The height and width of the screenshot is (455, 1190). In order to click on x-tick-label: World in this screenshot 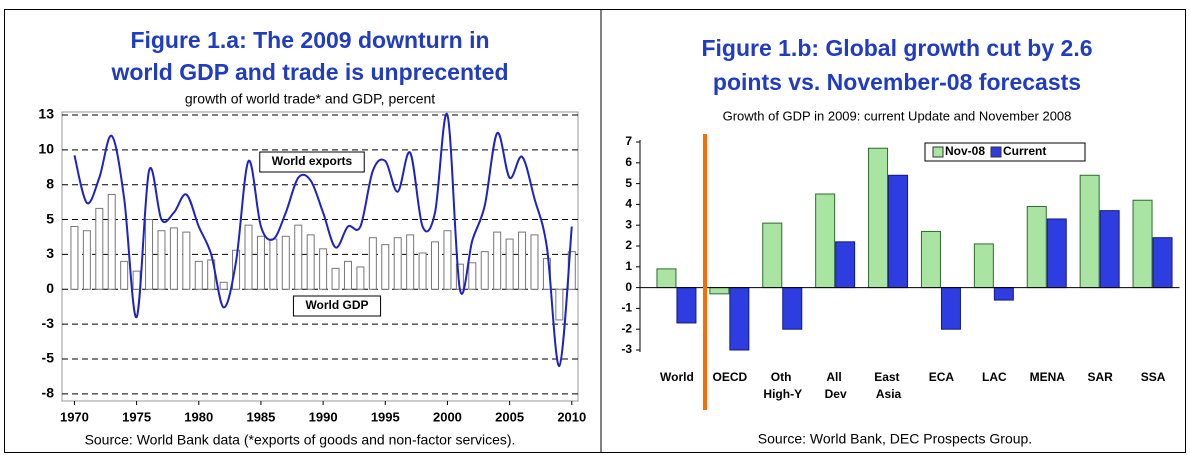, I will do `click(677, 377)`.